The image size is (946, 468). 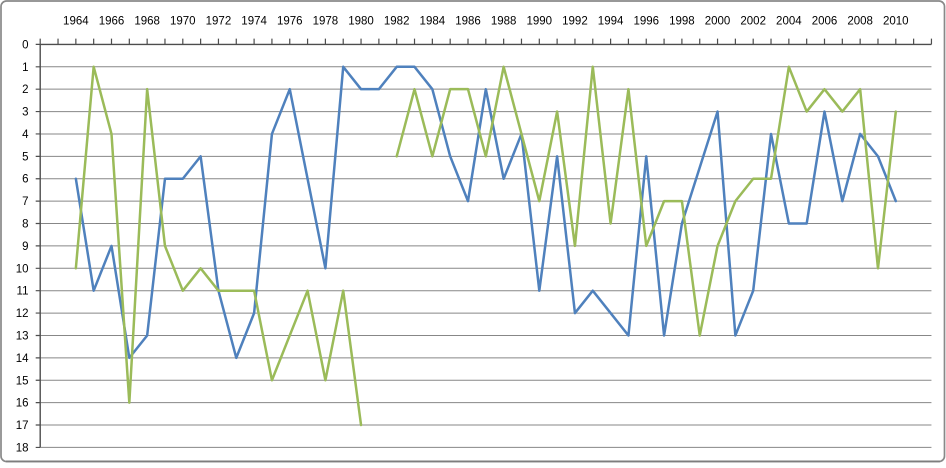 I want to click on svg-text: 4, so click(x=25, y=135).